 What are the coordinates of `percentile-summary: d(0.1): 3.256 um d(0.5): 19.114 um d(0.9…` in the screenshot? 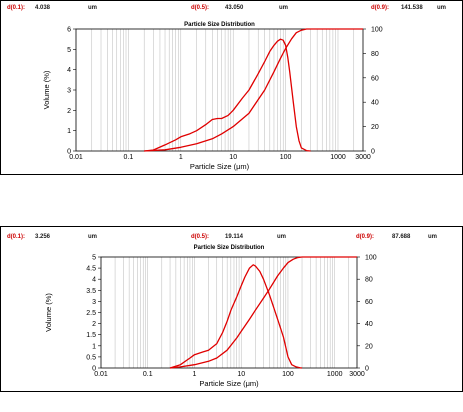 It's located at (231, 236).